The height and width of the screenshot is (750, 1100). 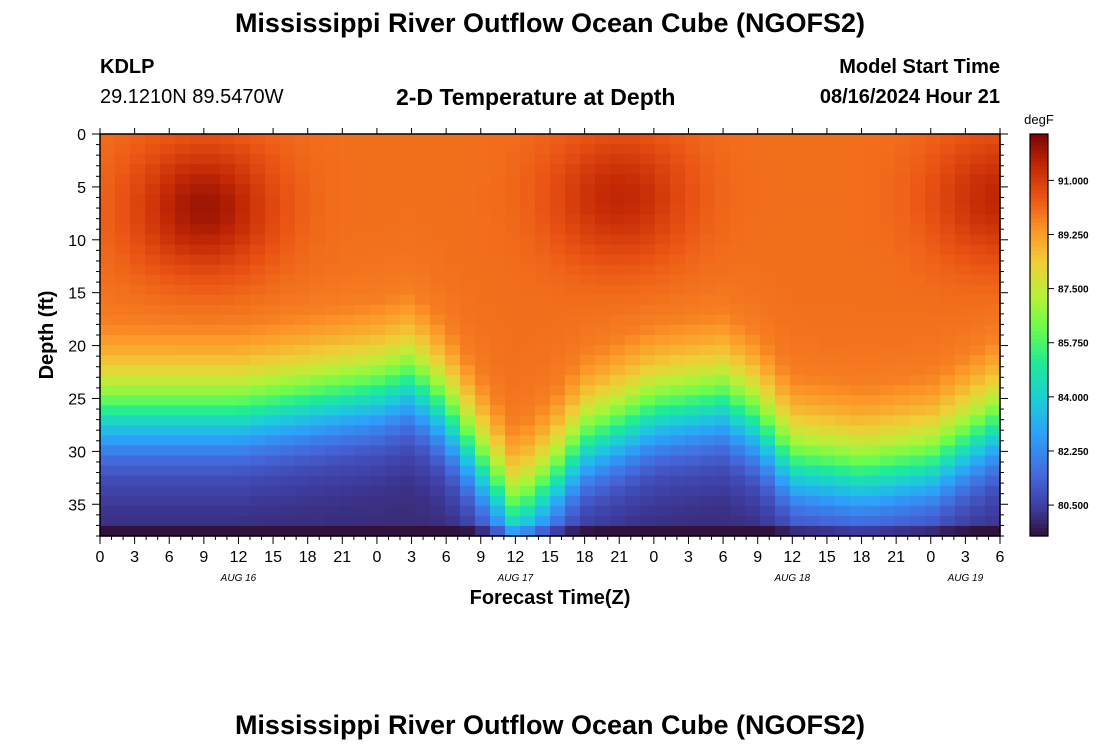 I want to click on x-tick-label: 18, so click(x=308, y=557).